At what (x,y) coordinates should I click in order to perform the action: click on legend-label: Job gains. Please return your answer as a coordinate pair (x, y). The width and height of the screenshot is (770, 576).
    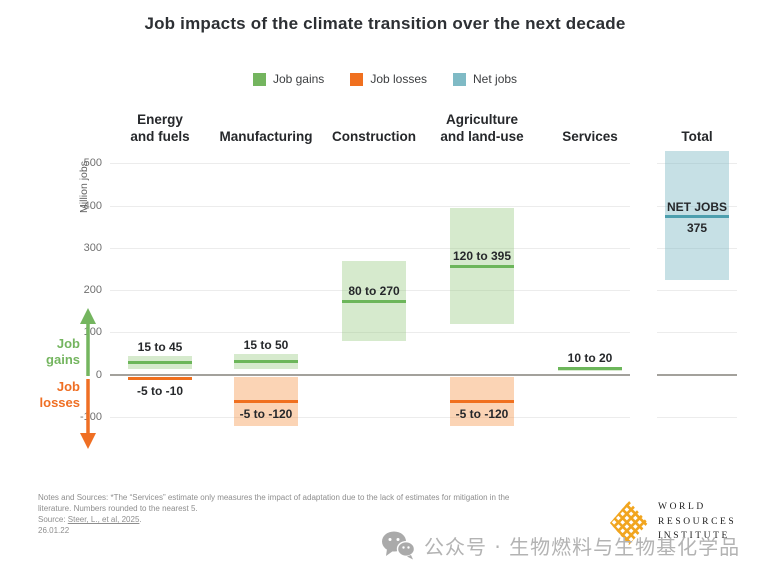
    Looking at the image, I should click on (298, 79).